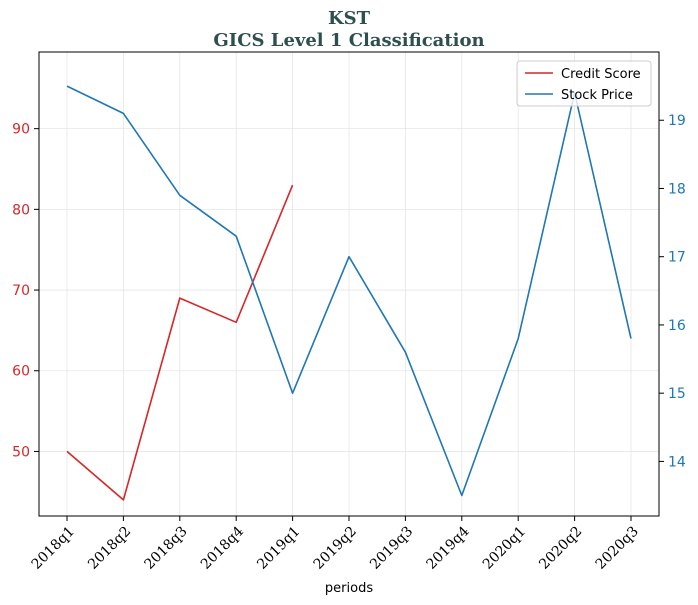  What do you see at coordinates (617, 548) in the screenshot?
I see `x-tick-label: 2020q3` at bounding box center [617, 548].